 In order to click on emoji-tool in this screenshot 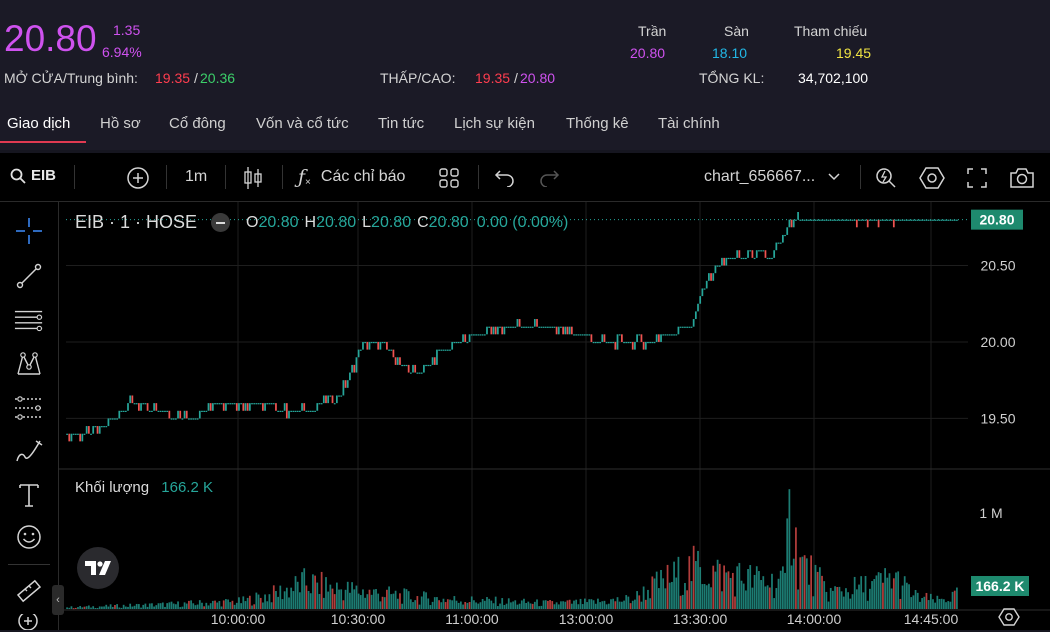, I will do `click(29, 537)`.